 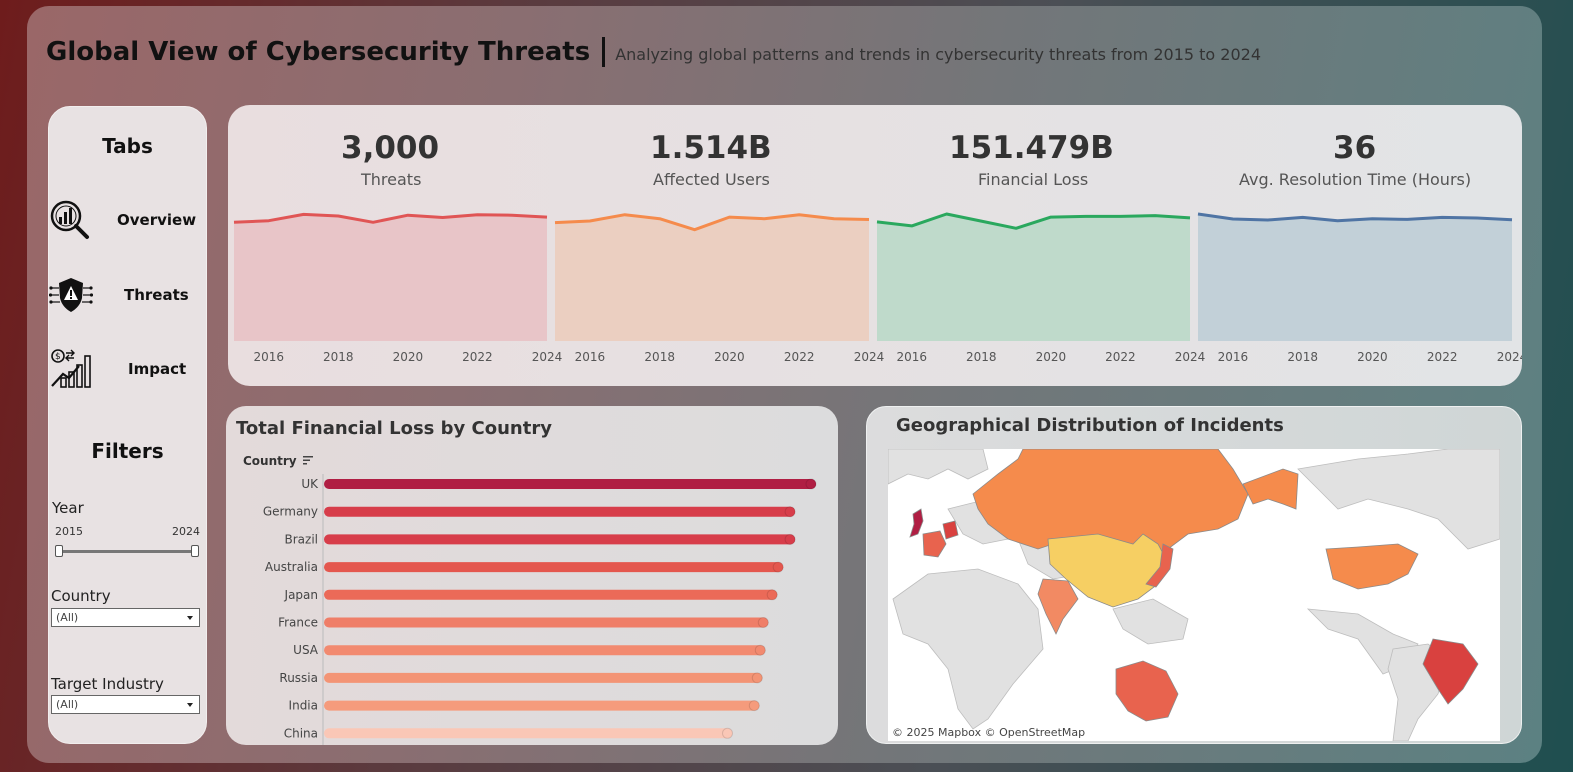 I want to click on shield-alert-icon, so click(x=71, y=295).